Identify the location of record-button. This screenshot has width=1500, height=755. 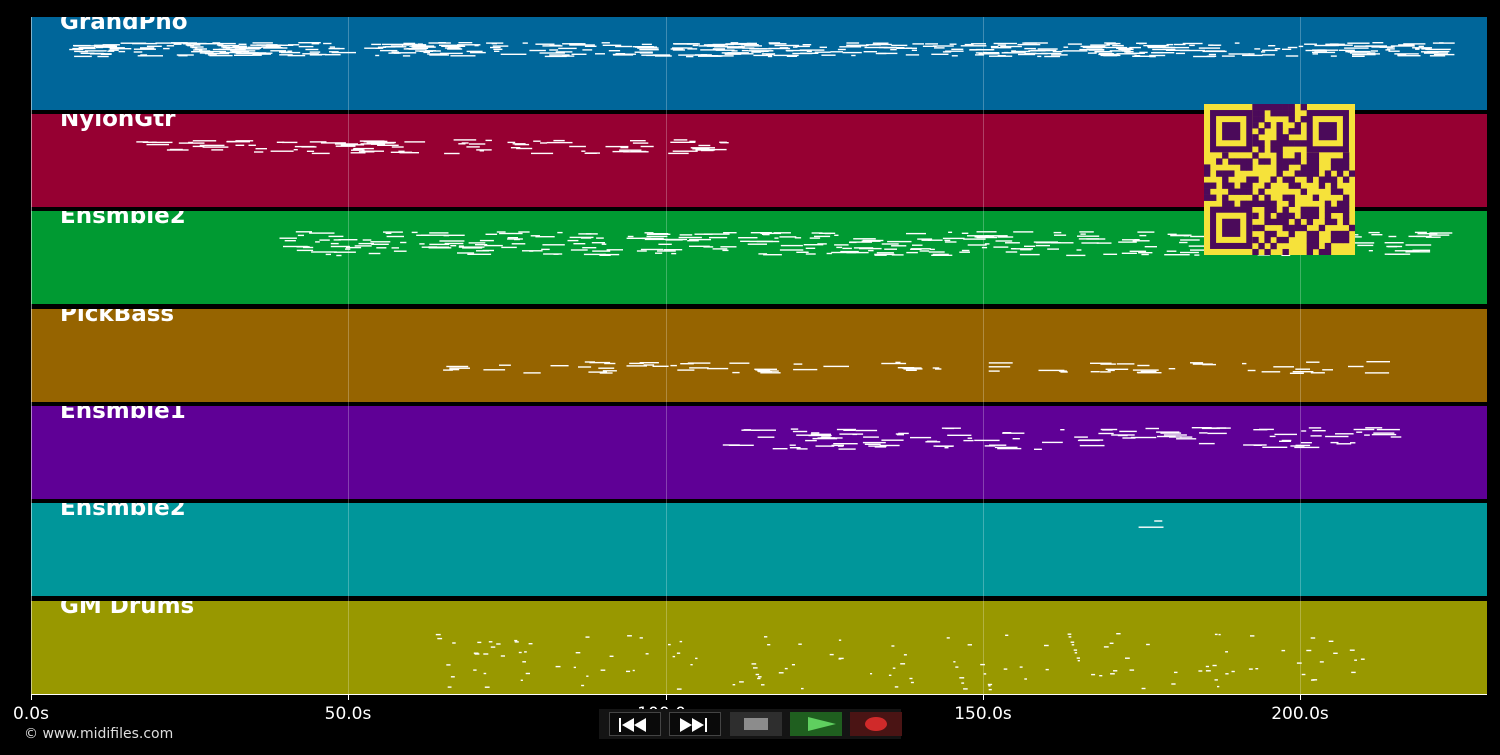
(876, 724).